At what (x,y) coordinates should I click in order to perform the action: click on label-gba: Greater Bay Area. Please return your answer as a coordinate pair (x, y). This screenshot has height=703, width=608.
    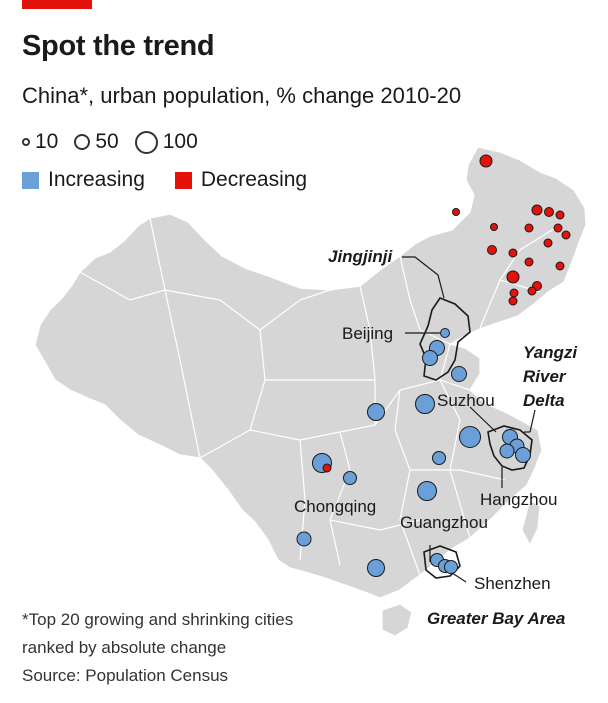
    Looking at the image, I should click on (496, 618).